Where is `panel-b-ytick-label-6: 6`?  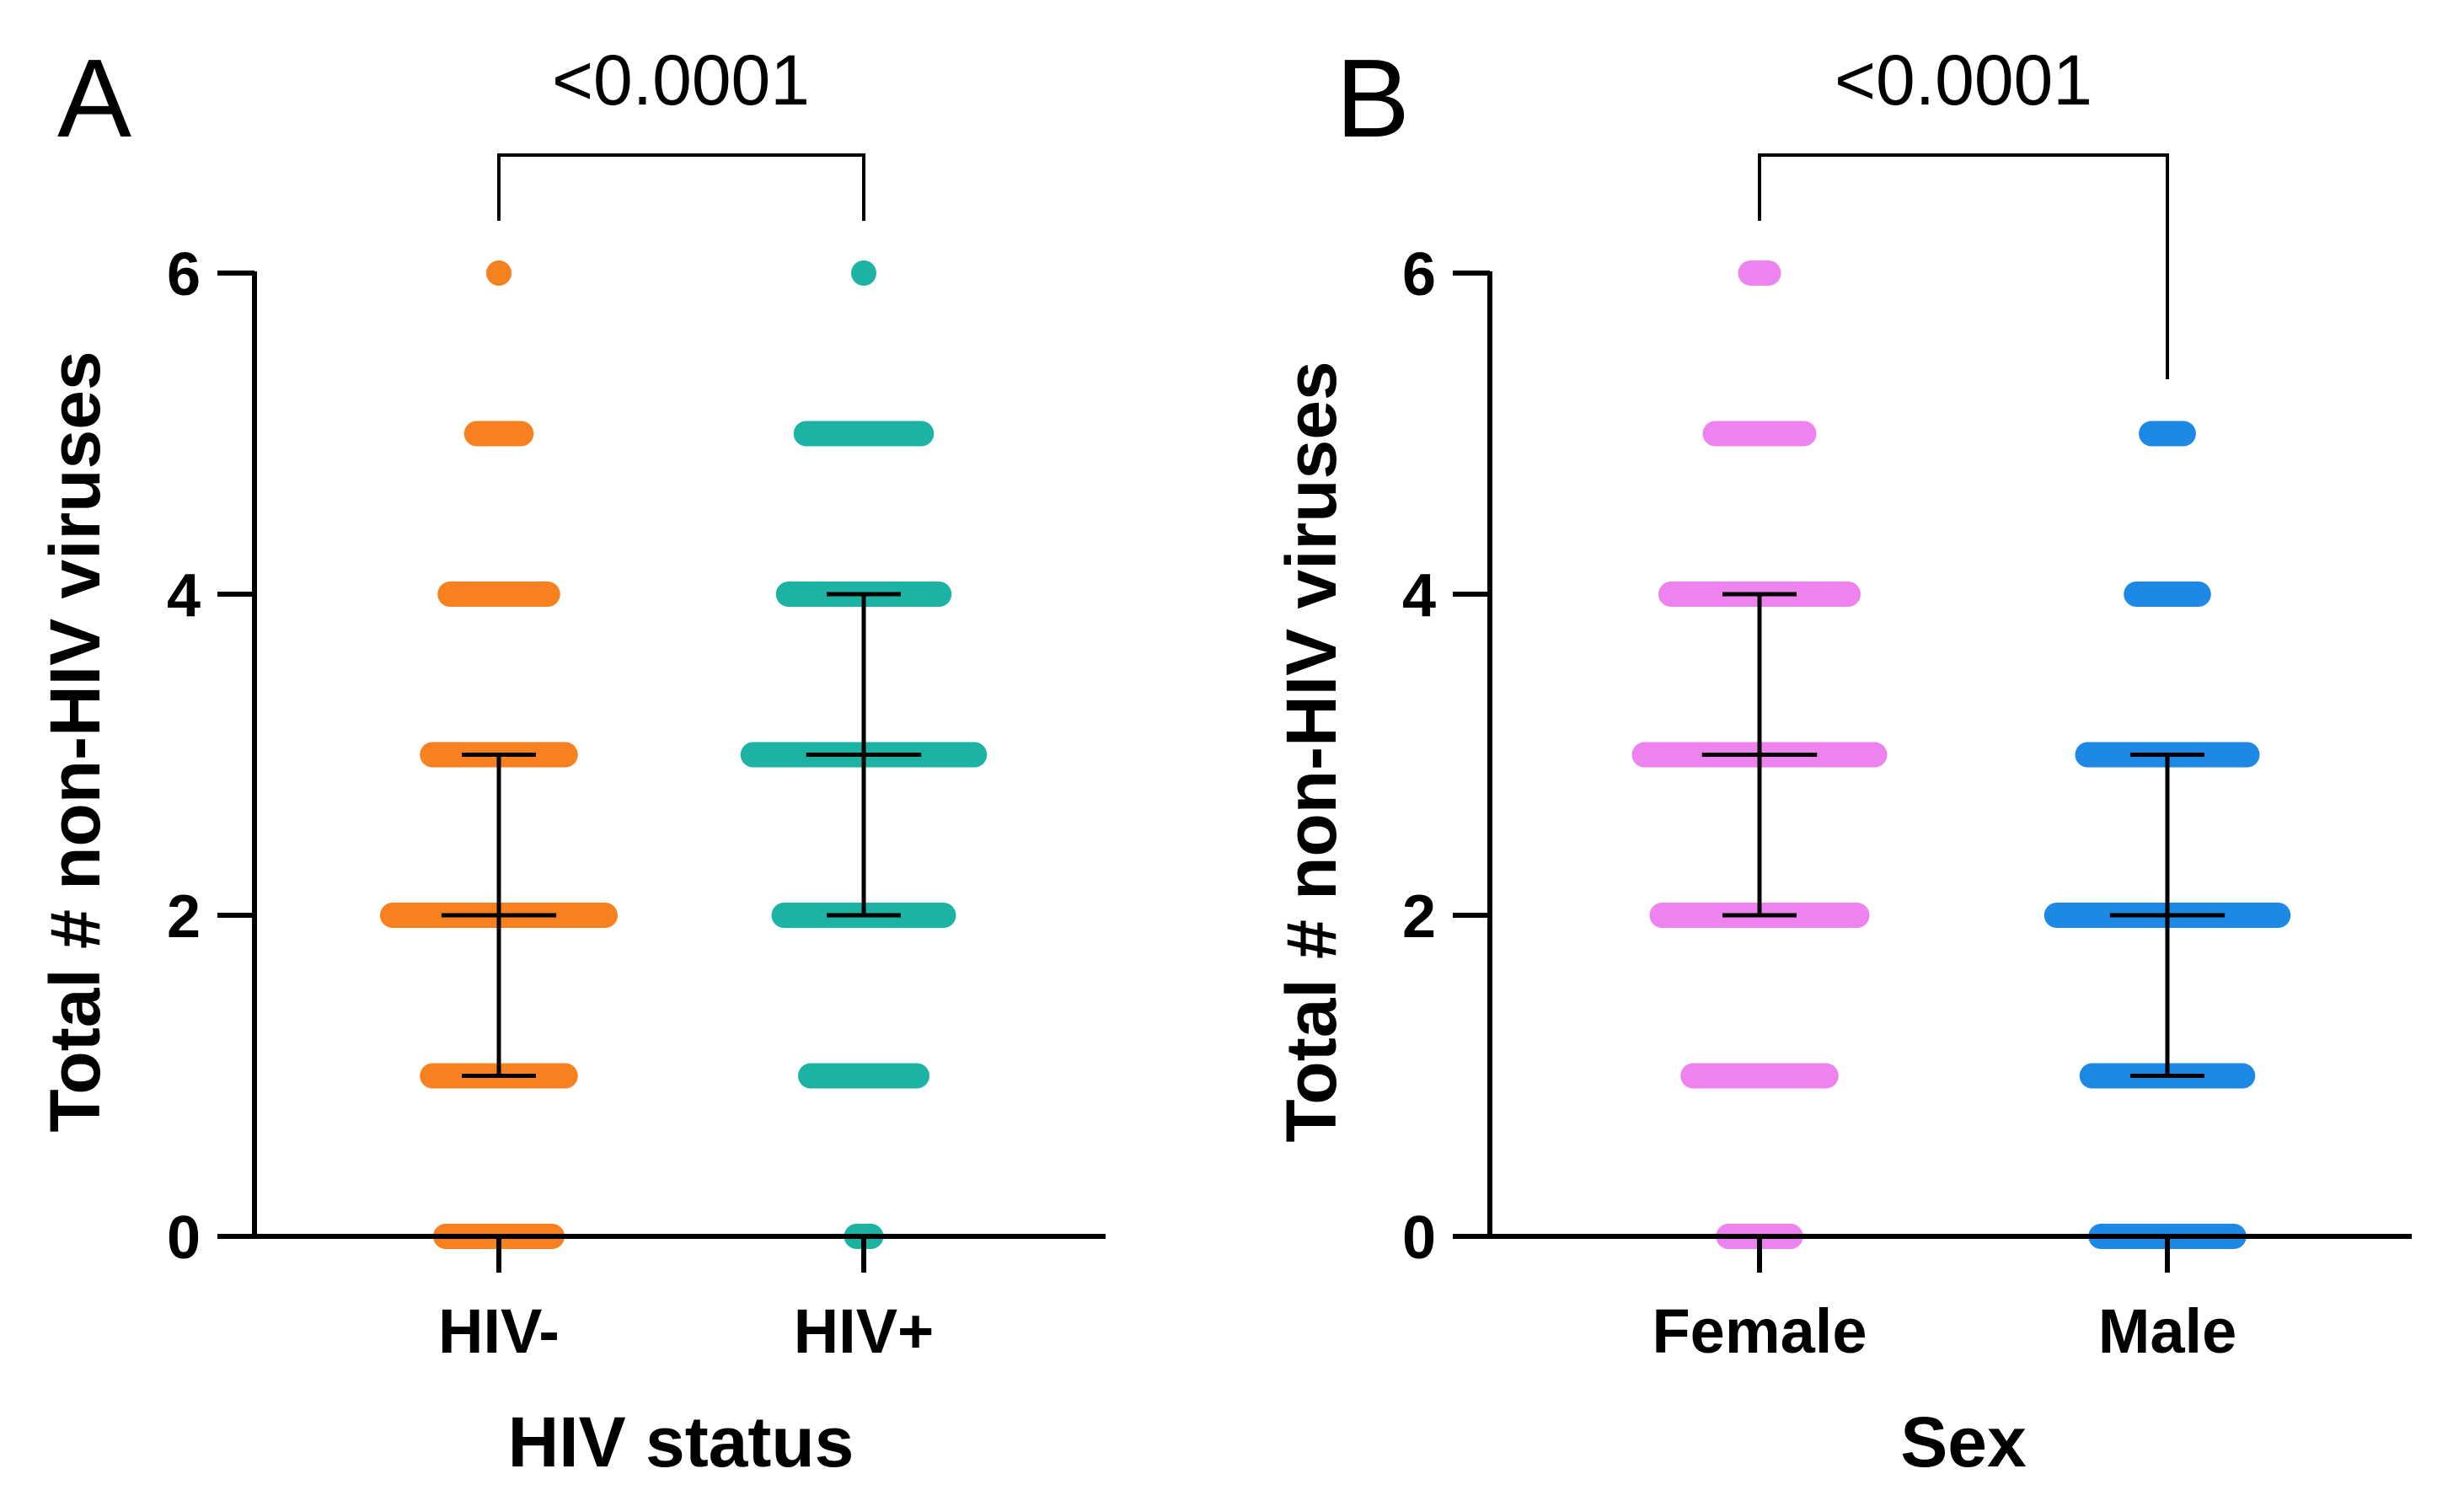 panel-b-ytick-label-6: 6 is located at coordinates (1419, 274).